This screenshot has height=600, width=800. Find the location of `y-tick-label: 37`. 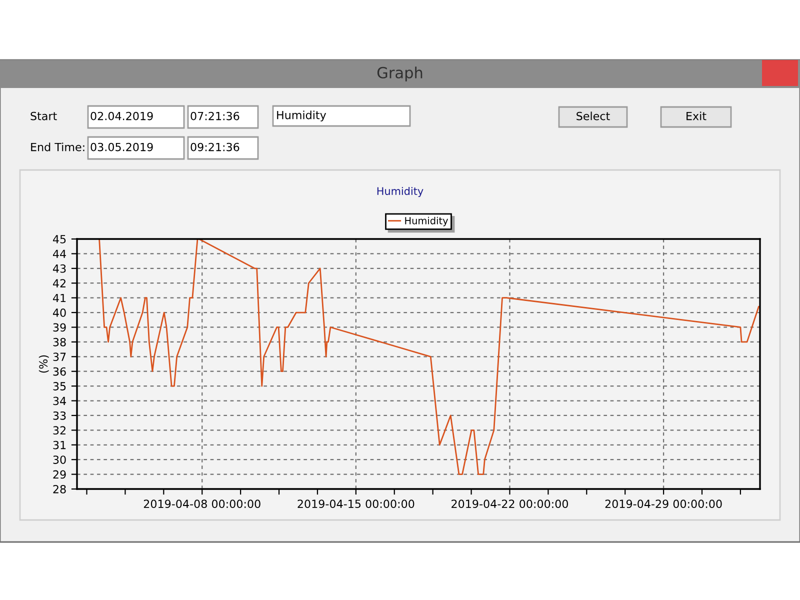

y-tick-label: 37 is located at coordinates (59, 357).